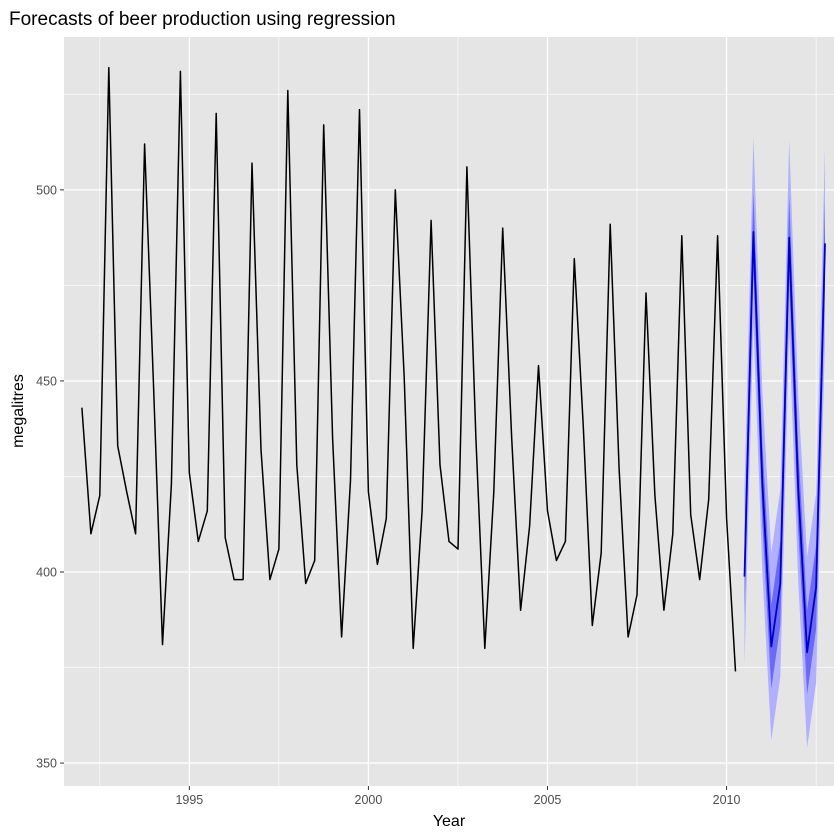 The height and width of the screenshot is (840, 840). I want to click on y-axis-title: megalitres, so click(18, 411).